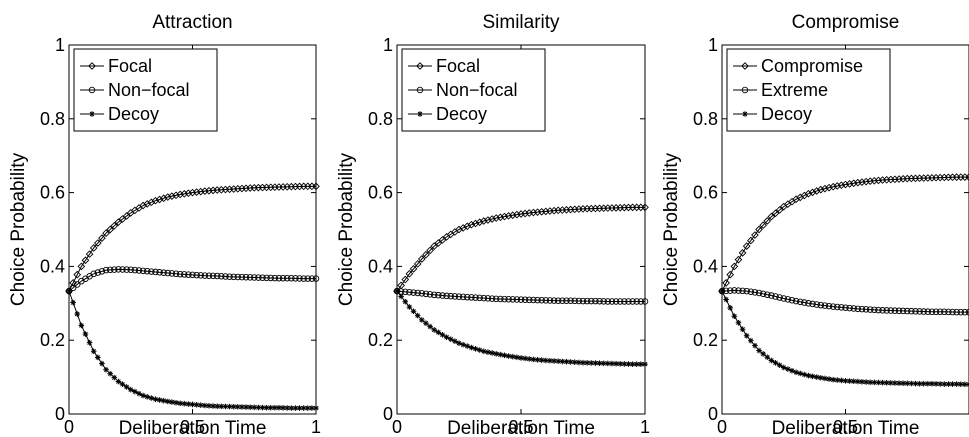 This screenshot has width=969, height=437. Describe the element at coordinates (397, 427) in the screenshot. I see `x-tick-label: 0` at that location.